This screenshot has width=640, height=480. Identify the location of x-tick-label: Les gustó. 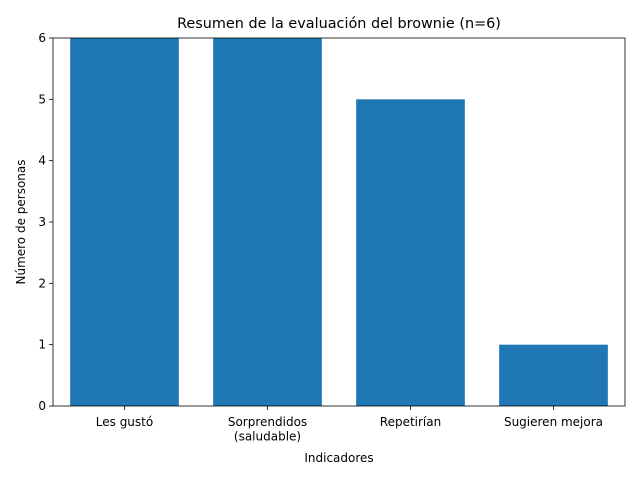
(124, 422).